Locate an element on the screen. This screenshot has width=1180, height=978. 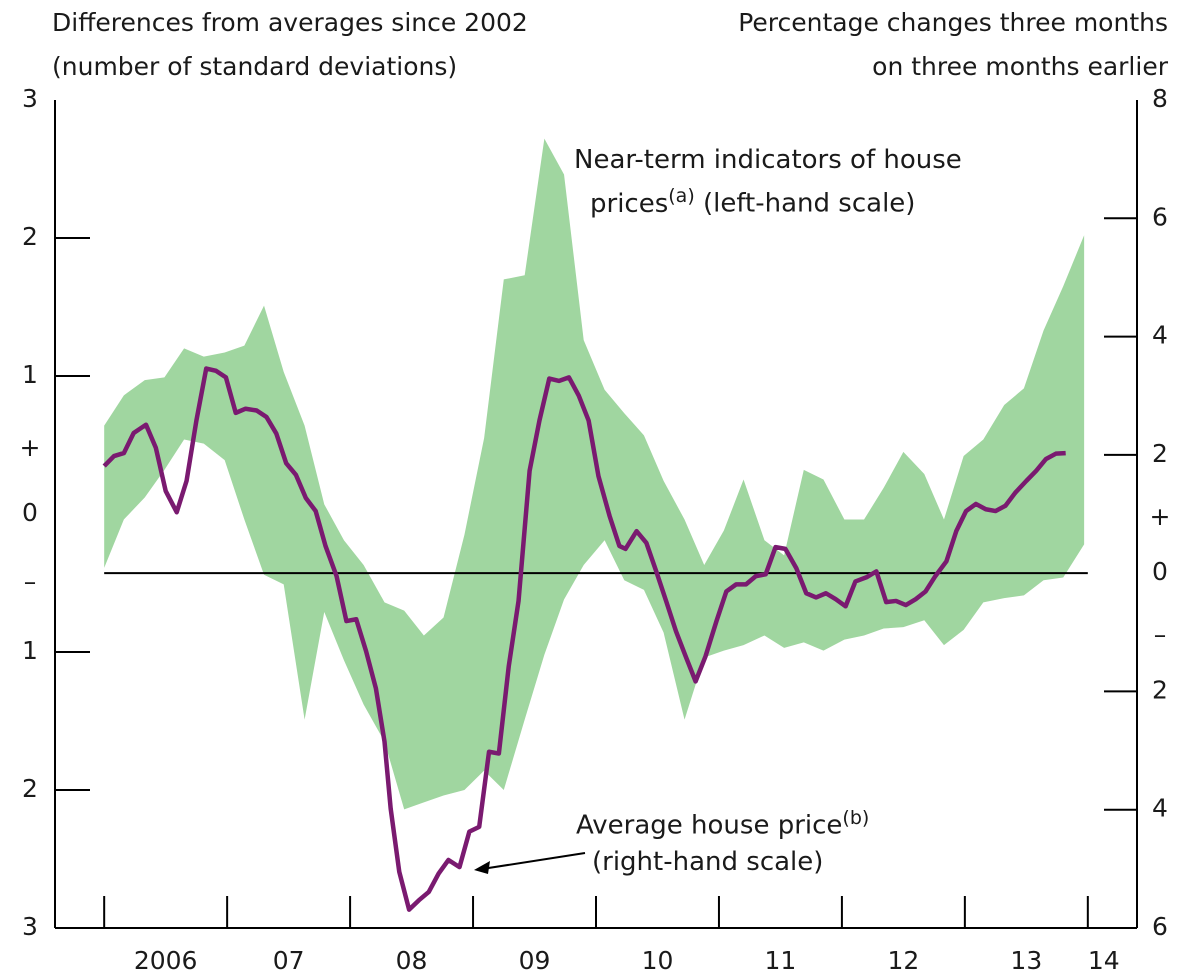
note-ref: (b) is located at coordinates (856, 818).